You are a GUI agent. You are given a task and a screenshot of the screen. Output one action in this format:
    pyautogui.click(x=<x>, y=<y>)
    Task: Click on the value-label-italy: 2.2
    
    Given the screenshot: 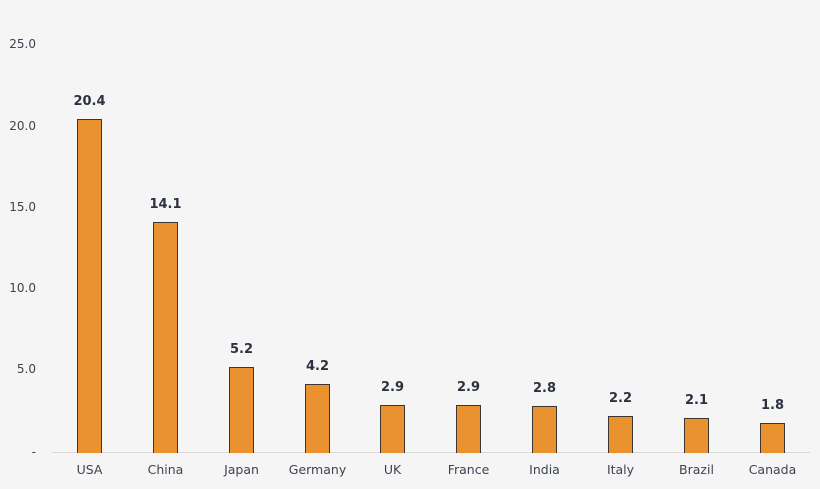 What is the action you would take?
    pyautogui.click(x=620, y=398)
    